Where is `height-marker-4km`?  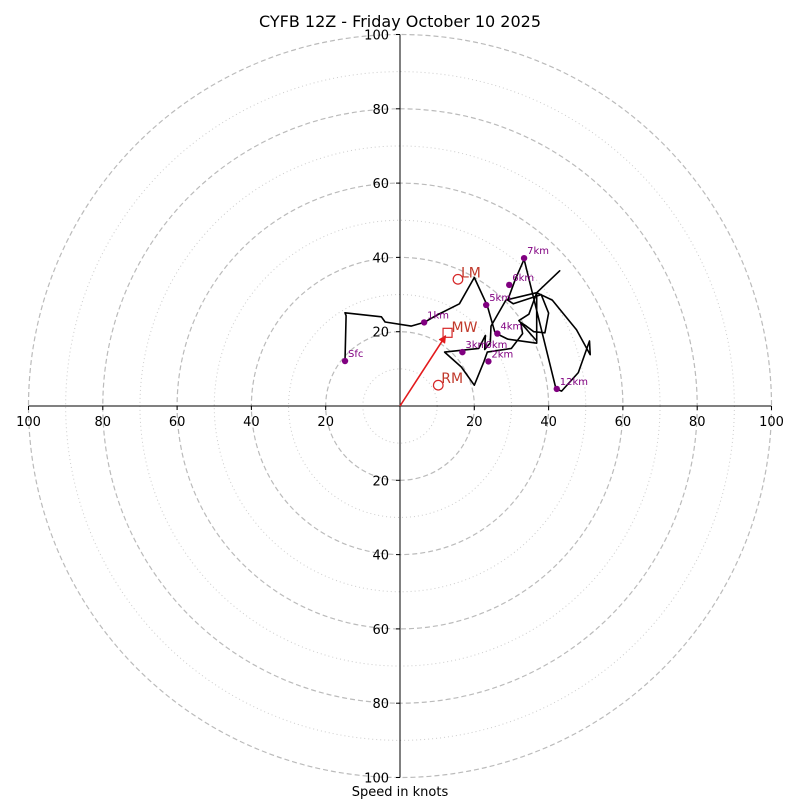
height-marker-4km is located at coordinates (497, 333).